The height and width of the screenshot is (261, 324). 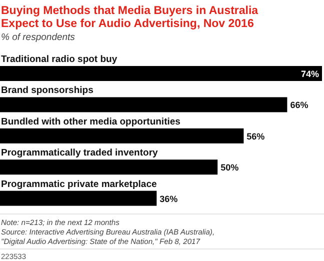 I want to click on chart-subtitle: % of respondents, so click(x=38, y=37).